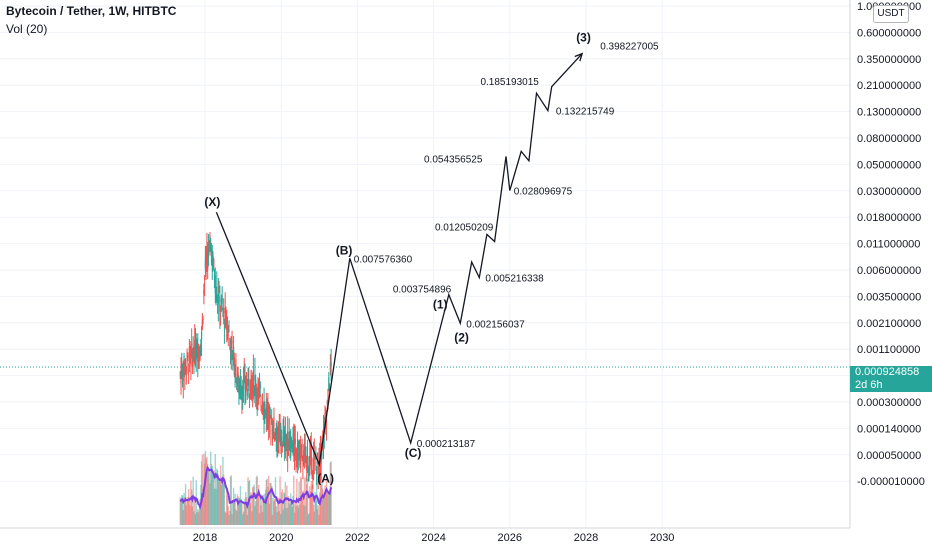  Describe the element at coordinates (889, 324) in the screenshot. I see `y-tick-label: 0.002100000` at that location.